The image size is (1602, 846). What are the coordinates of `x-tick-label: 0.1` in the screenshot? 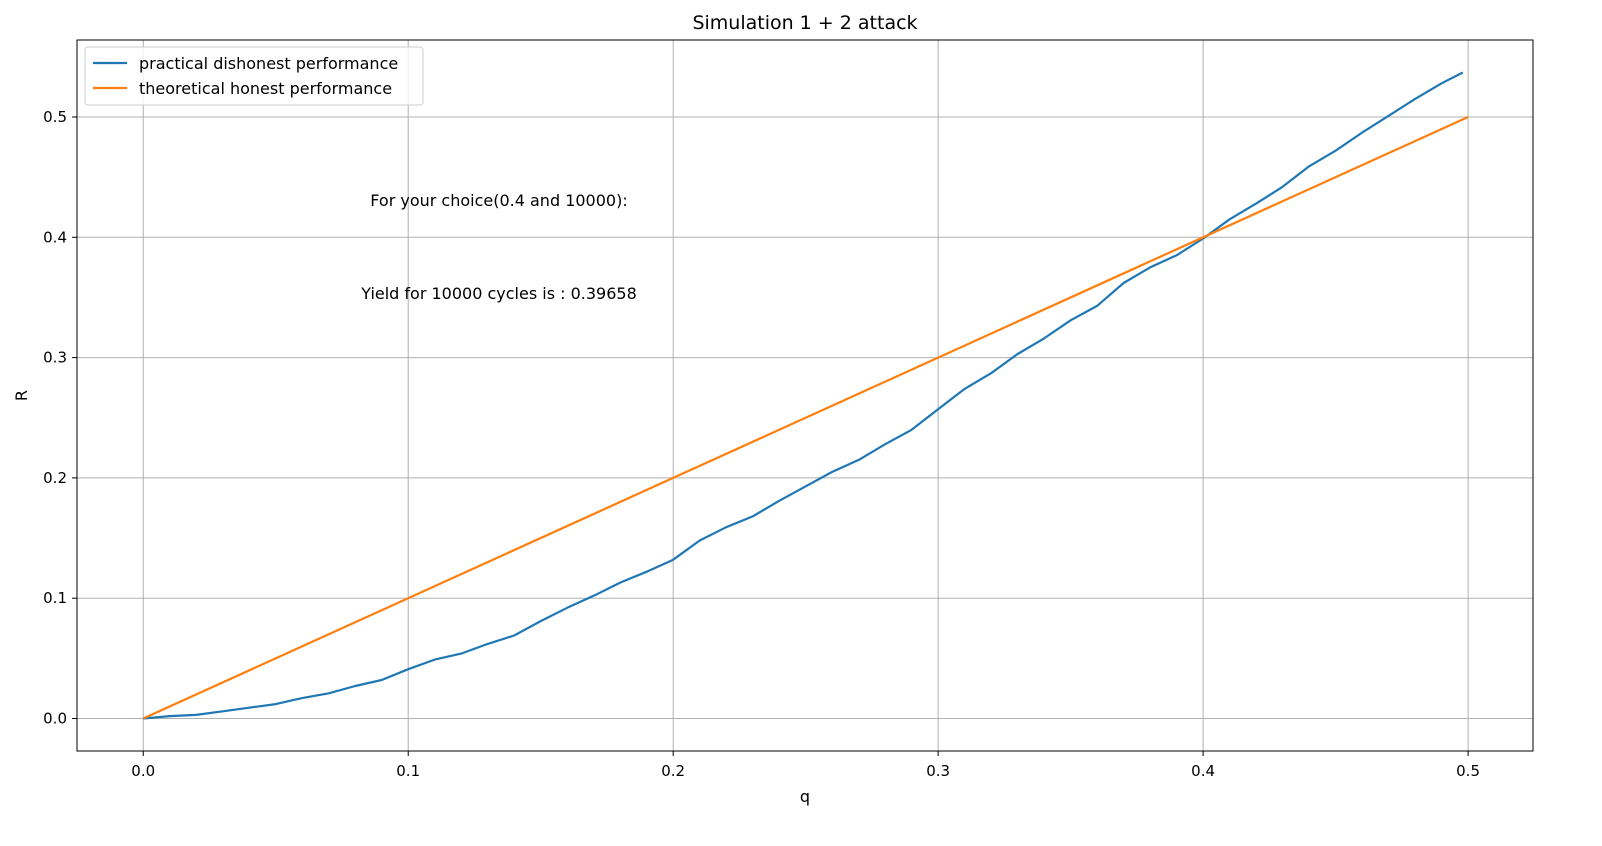 It's located at (408, 771).